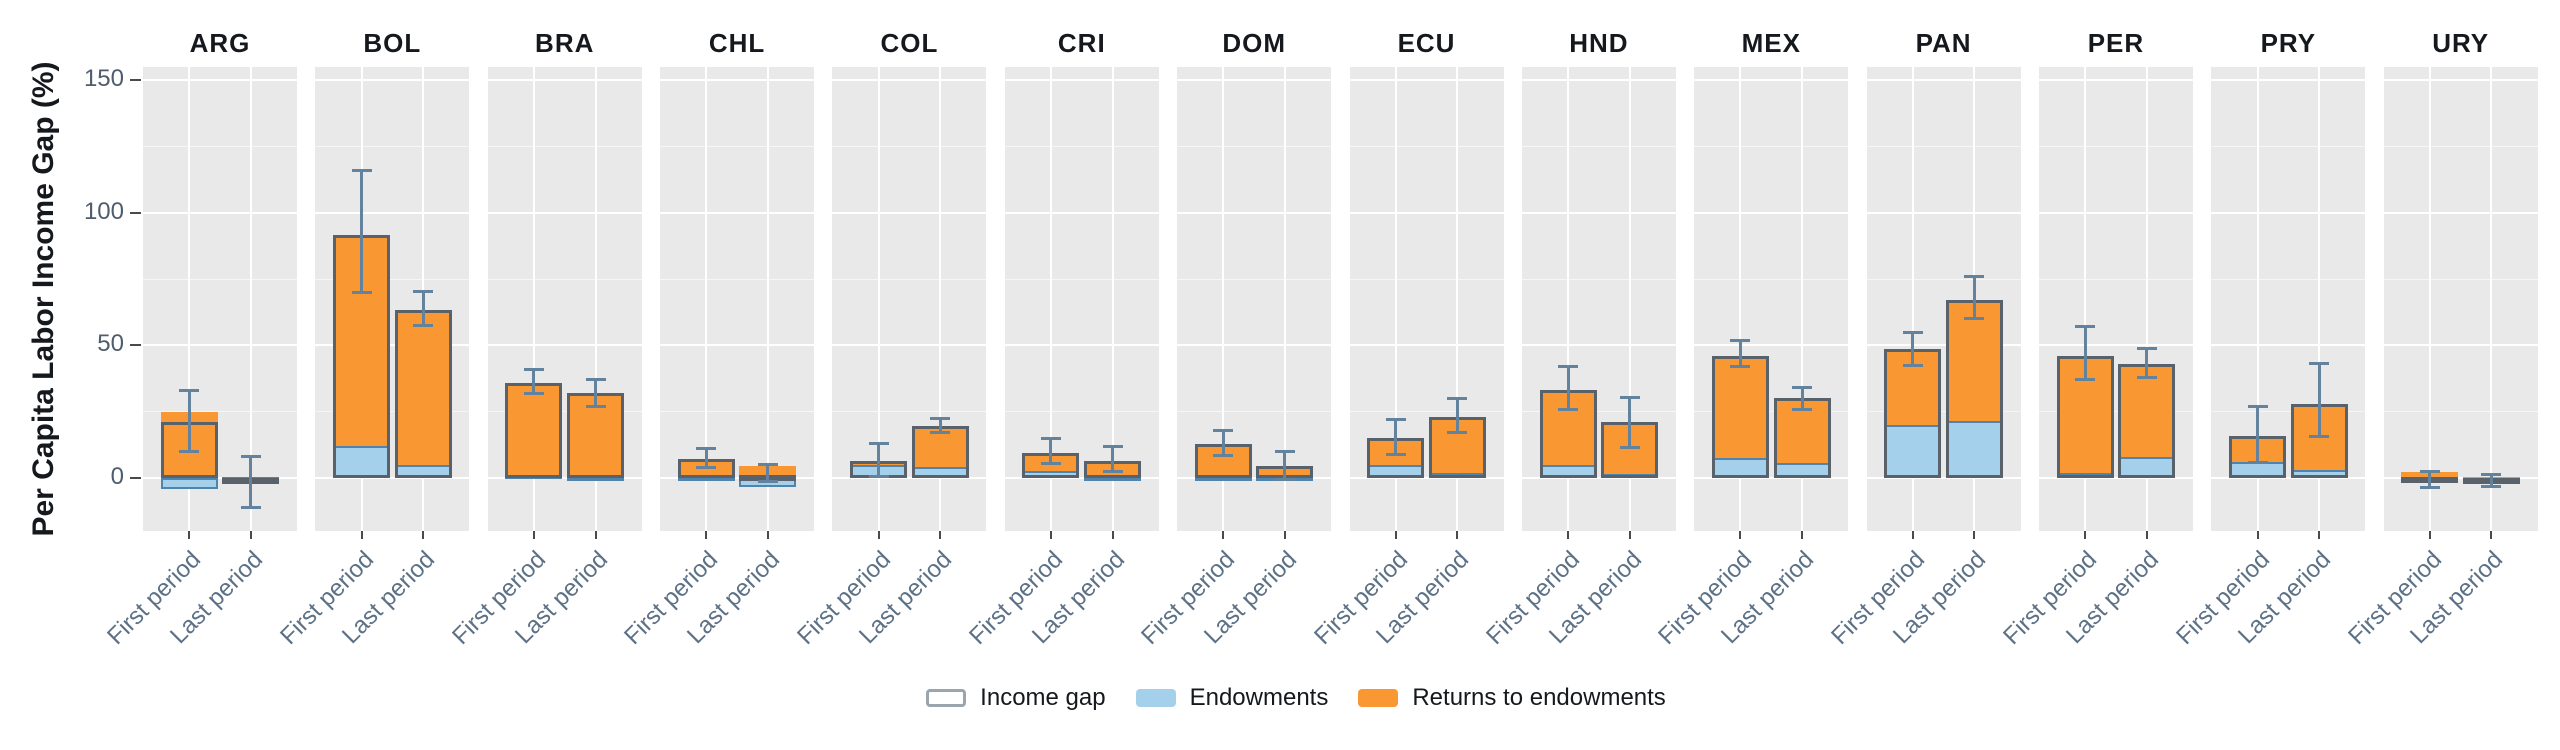  Describe the element at coordinates (1771, 43) in the screenshot. I see `facet-title: MEX` at that location.